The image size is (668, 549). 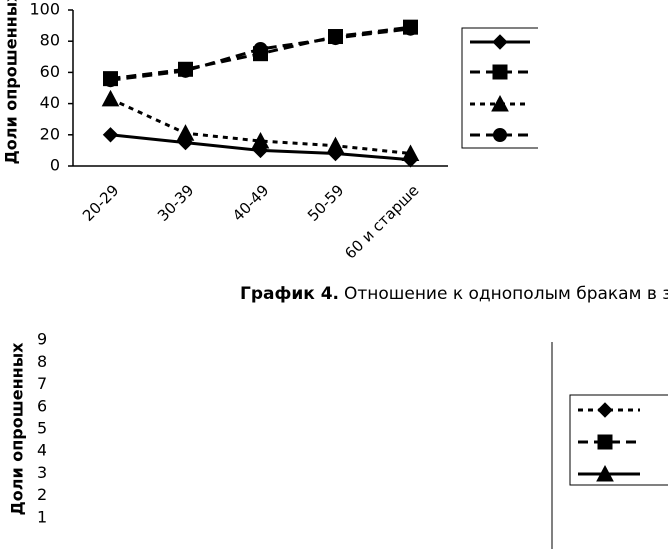 I want to click on y-tick-label: 0, so click(x=55, y=165).